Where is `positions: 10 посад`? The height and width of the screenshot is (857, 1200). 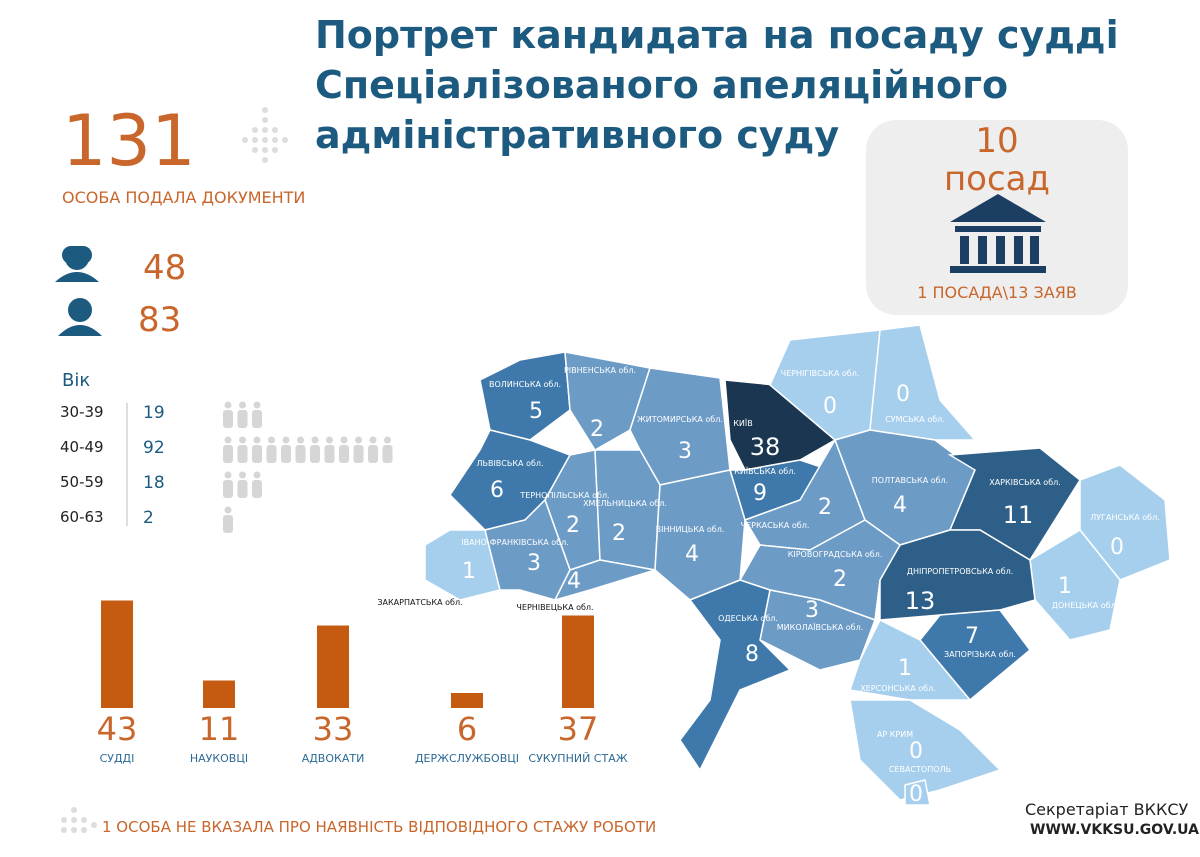
positions: 10 посад is located at coordinates (997, 160).